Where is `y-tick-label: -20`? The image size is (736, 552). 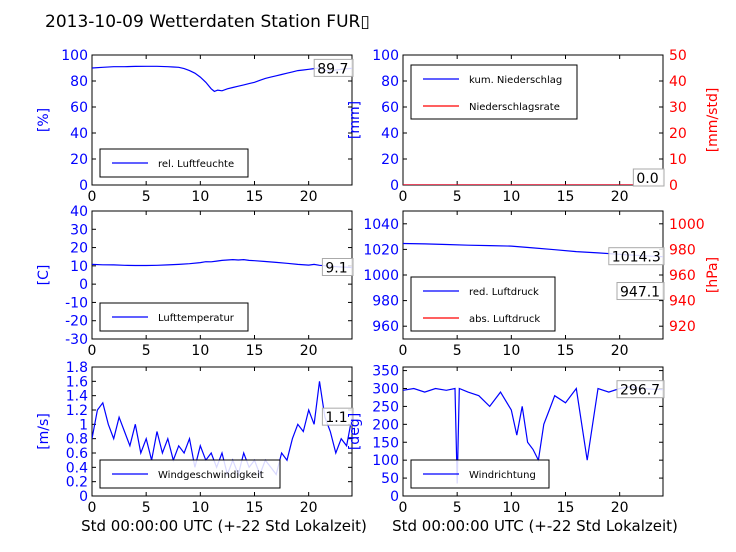 y-tick-label: -20 is located at coordinates (76, 322).